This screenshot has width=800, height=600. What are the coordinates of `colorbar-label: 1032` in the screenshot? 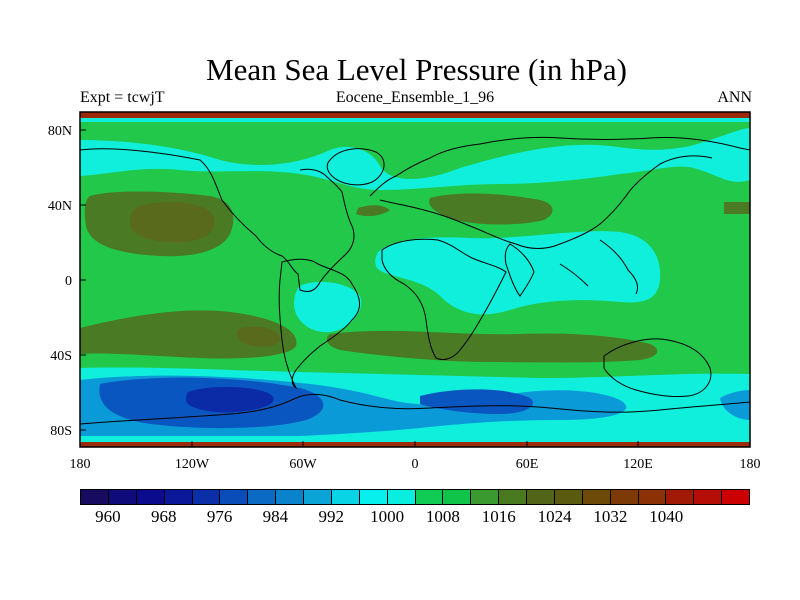 It's located at (610, 516).